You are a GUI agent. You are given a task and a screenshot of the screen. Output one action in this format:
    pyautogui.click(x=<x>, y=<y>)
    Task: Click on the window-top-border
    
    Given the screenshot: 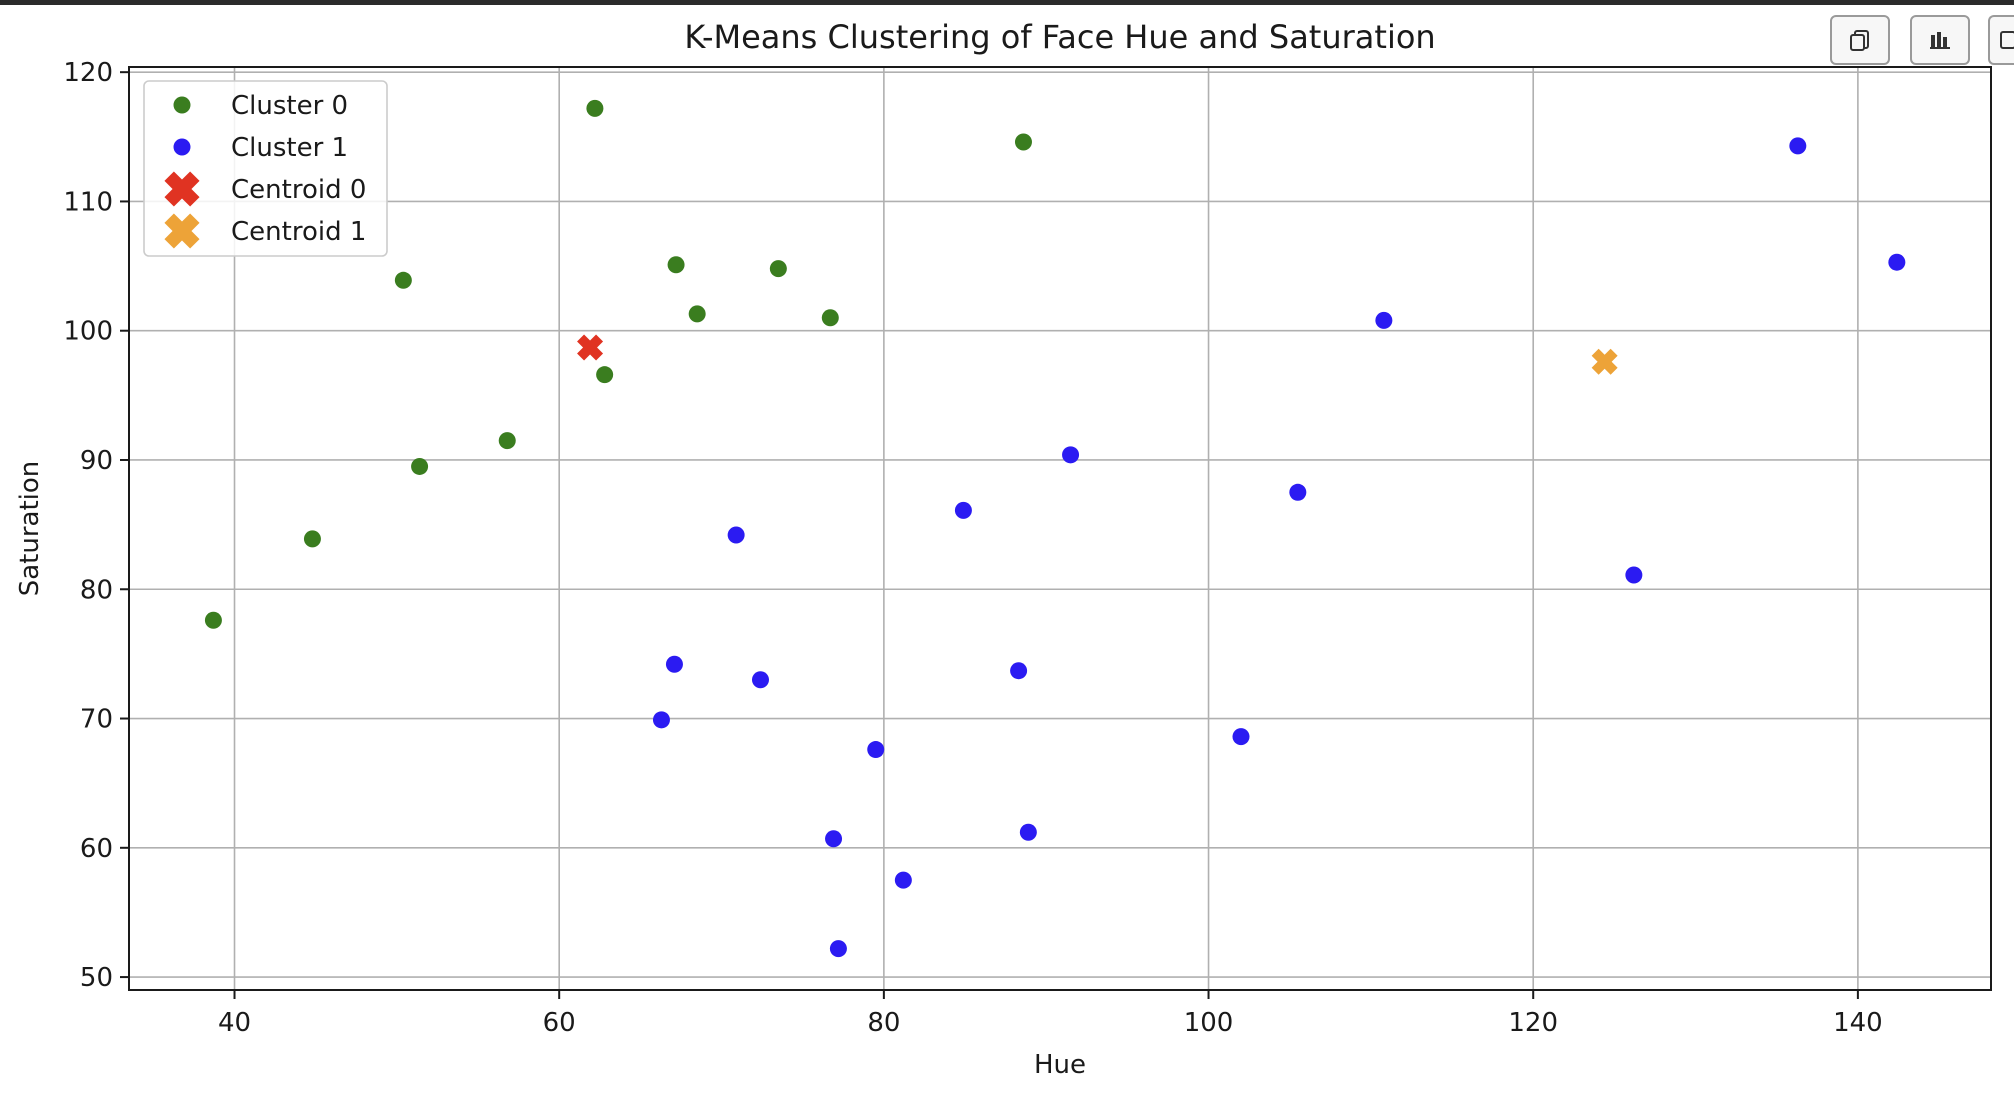 What is the action you would take?
    pyautogui.click(x=1007, y=2)
    